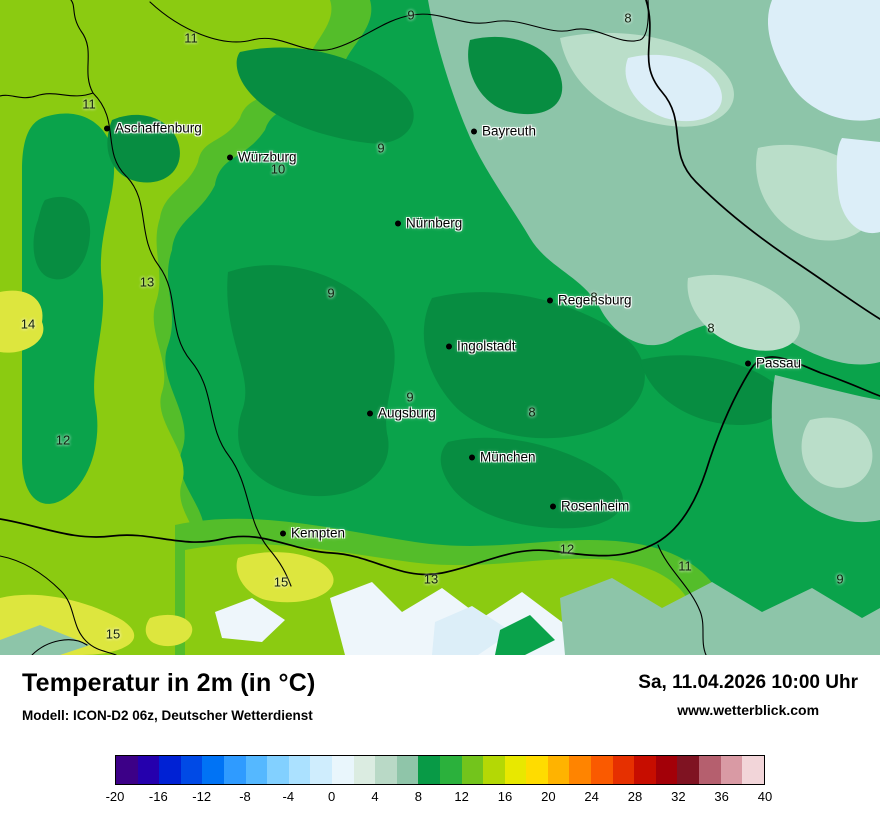  I want to click on salzburg-border, so click(682, 599).